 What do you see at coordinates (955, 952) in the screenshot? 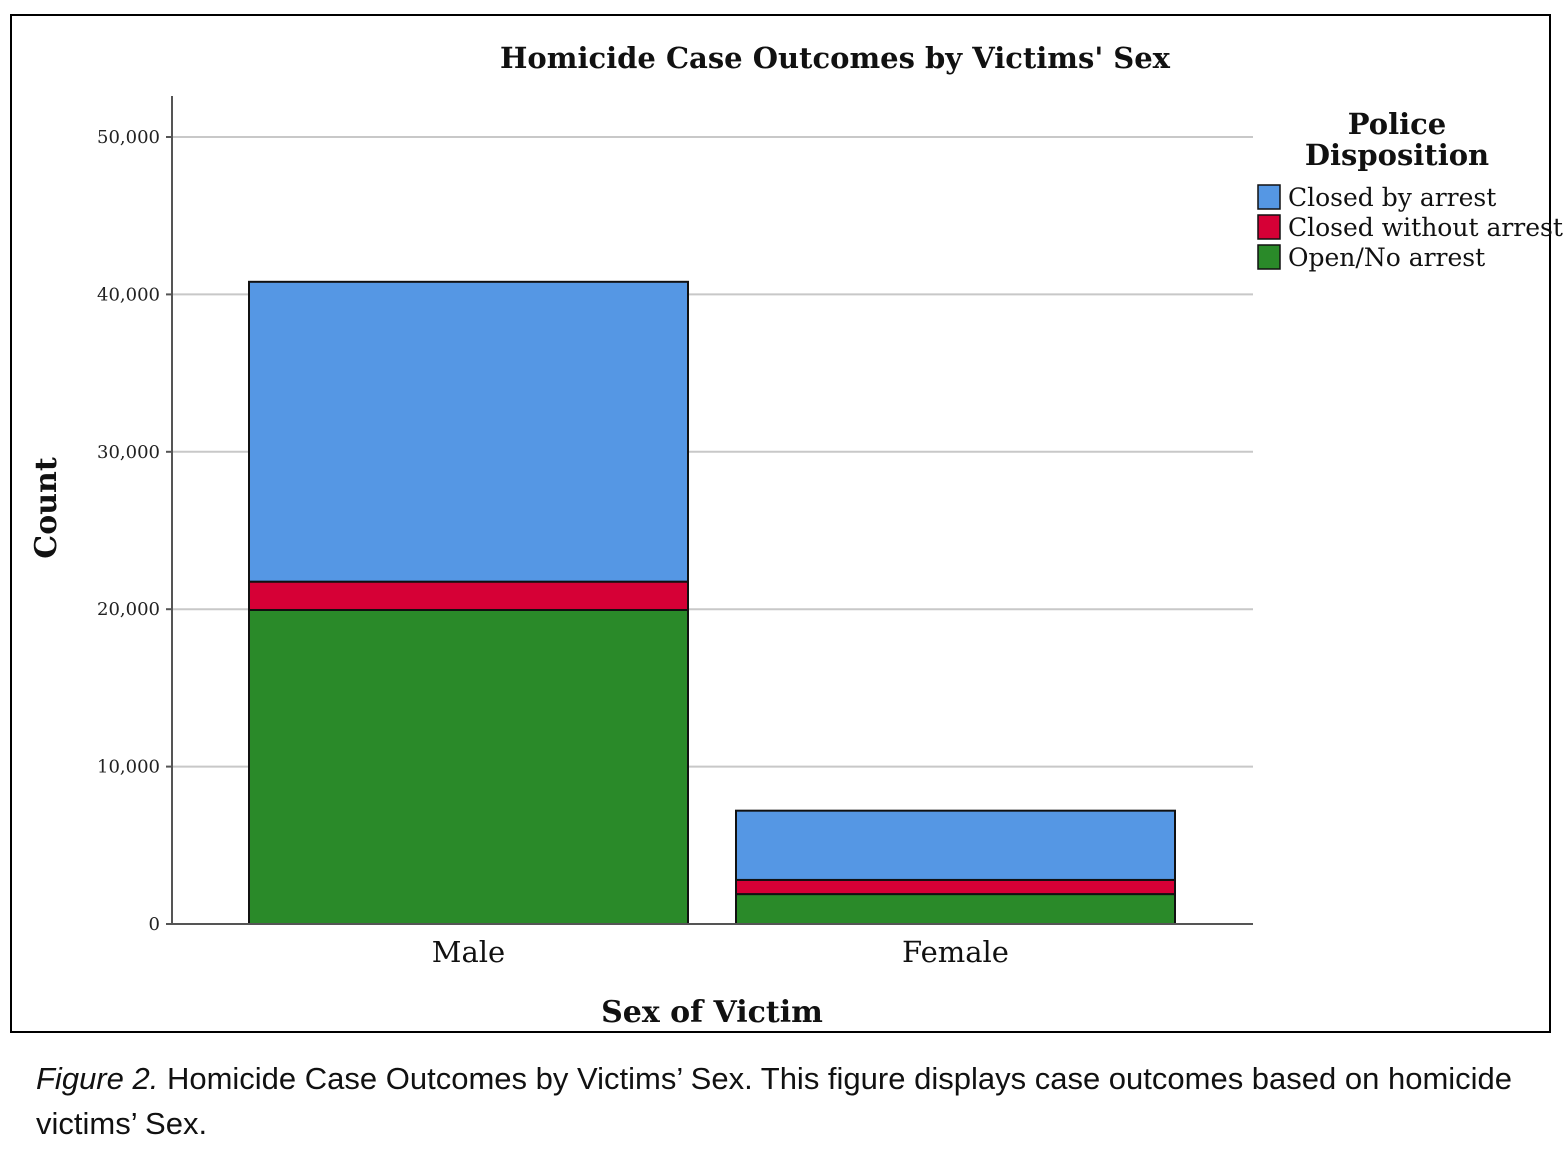
I see `x-tick-label-female: Female` at bounding box center [955, 952].